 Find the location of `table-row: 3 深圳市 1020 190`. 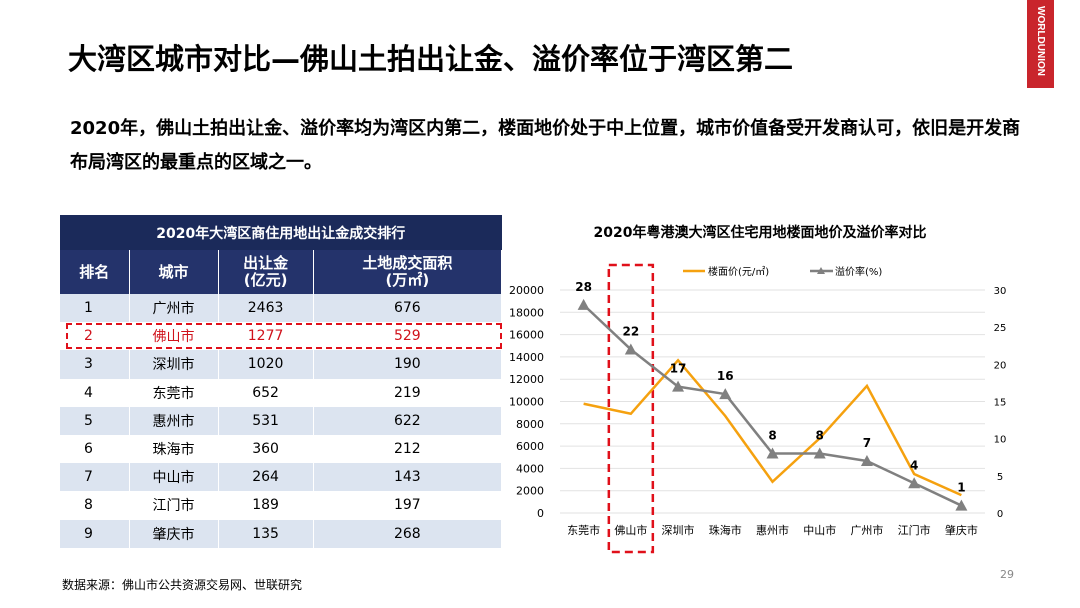

table-row: 3 深圳市 1020 190 is located at coordinates (281, 364).